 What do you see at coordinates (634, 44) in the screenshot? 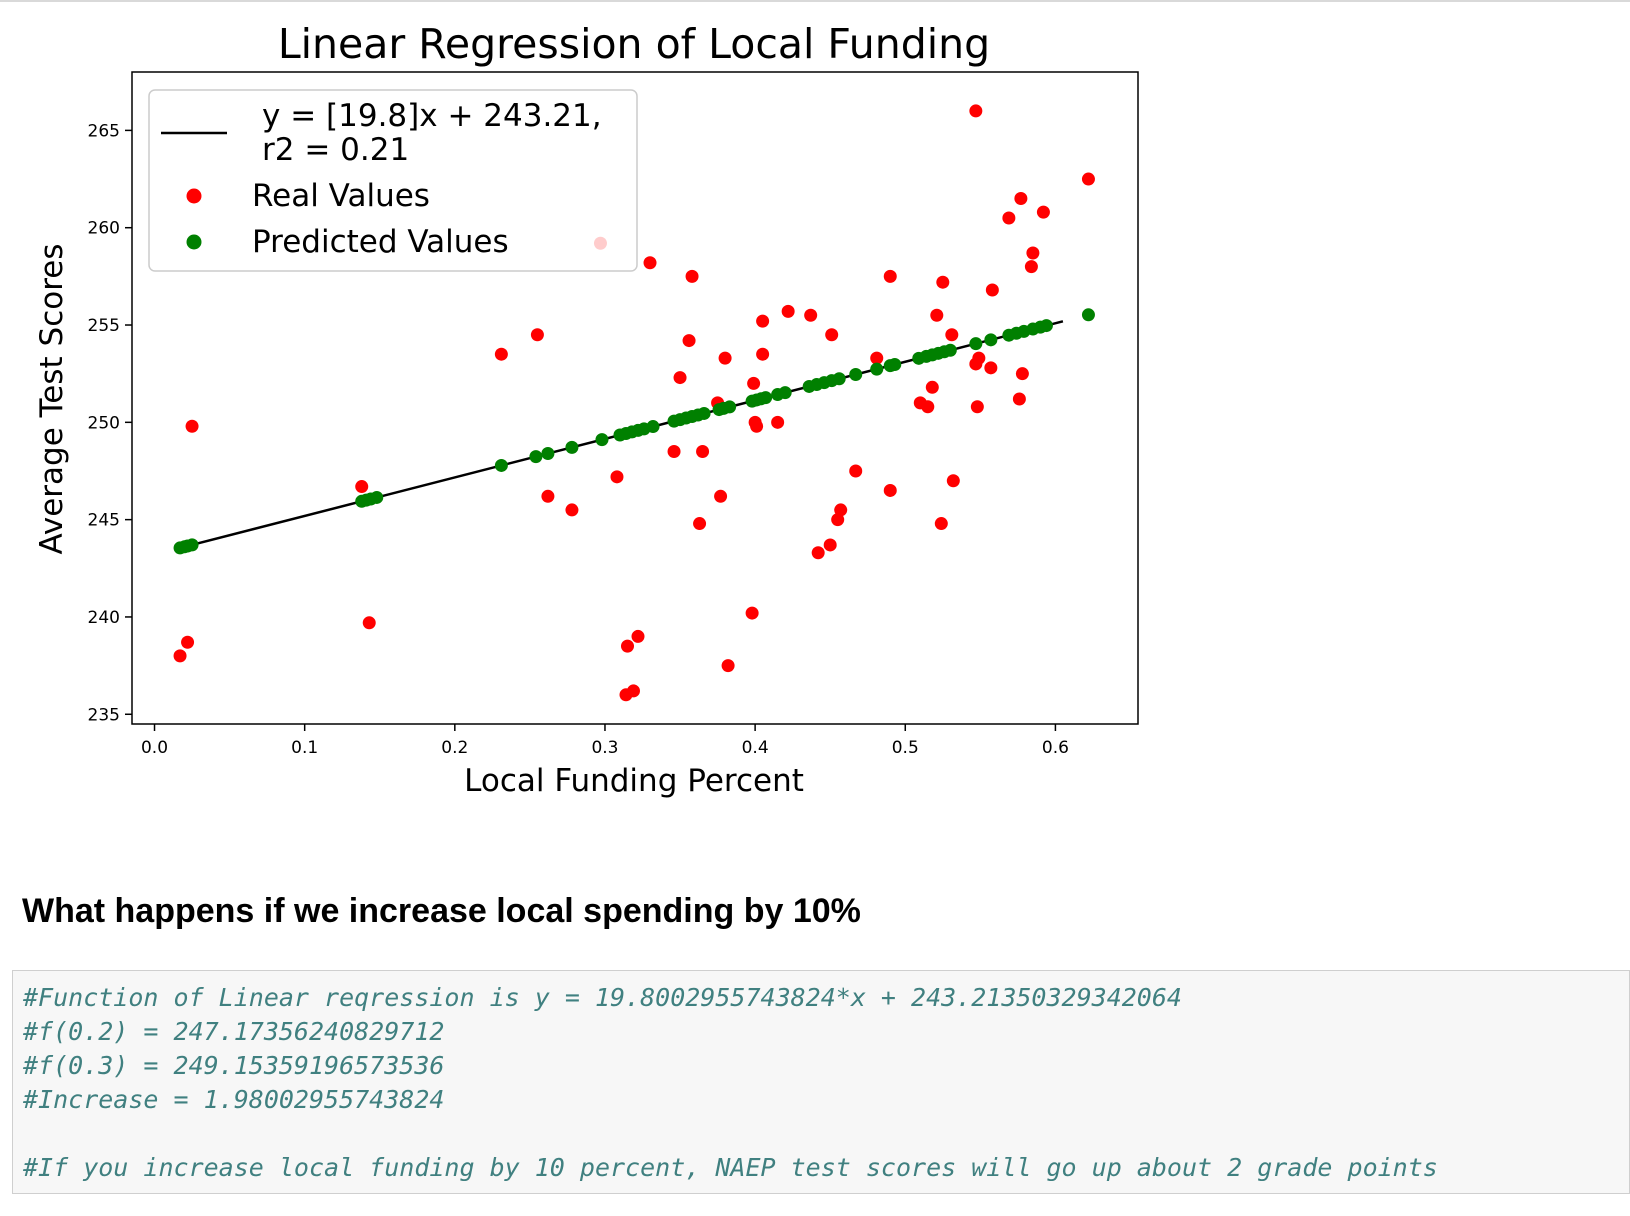
I see `chart-title: Linear Regression of Local Funding` at bounding box center [634, 44].